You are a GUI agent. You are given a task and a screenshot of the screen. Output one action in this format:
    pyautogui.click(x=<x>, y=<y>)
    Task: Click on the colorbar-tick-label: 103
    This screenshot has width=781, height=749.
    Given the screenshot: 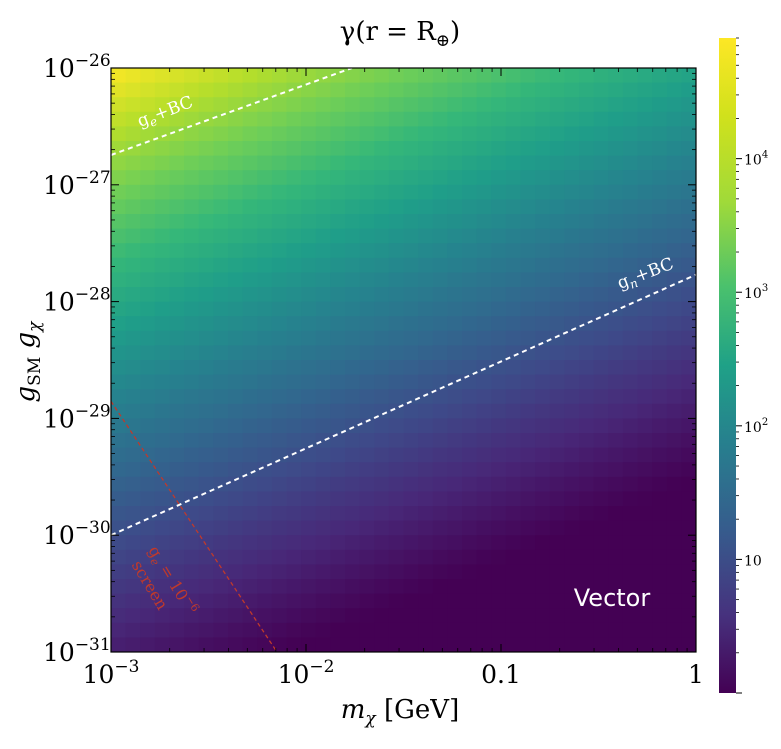 What is the action you would take?
    pyautogui.click(x=756, y=292)
    